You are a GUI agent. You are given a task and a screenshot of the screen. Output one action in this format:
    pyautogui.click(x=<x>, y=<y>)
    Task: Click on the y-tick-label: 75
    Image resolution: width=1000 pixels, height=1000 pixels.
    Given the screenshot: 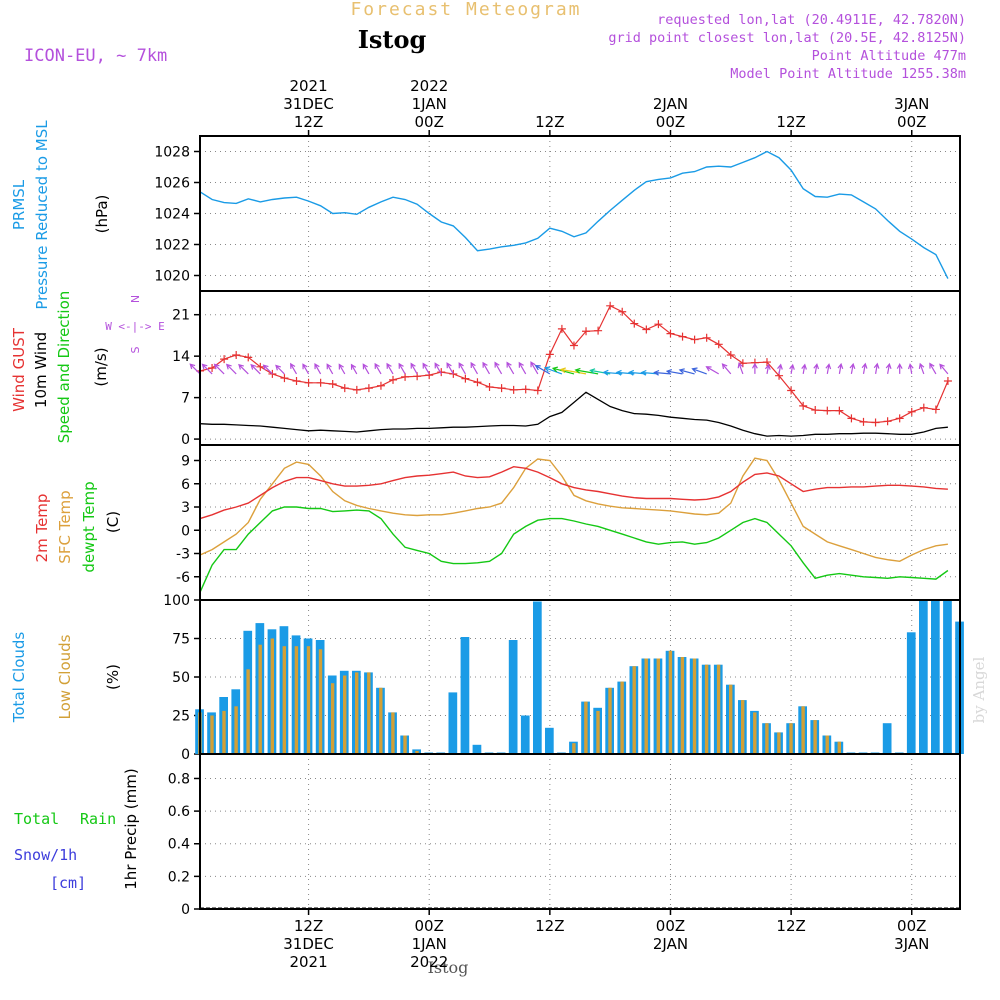 What is the action you would take?
    pyautogui.click(x=181, y=640)
    